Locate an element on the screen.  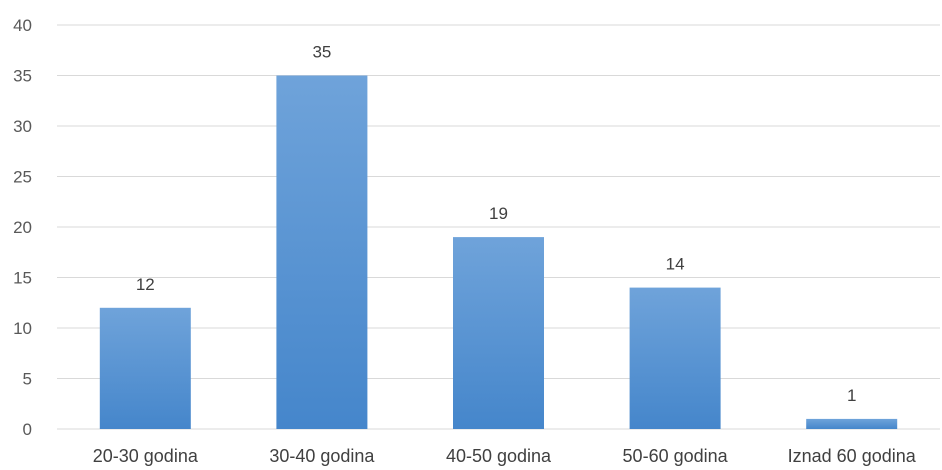
y-axis-ticks: 0 5 10 15 20 25 30 35 40 is located at coordinates (22, 227).